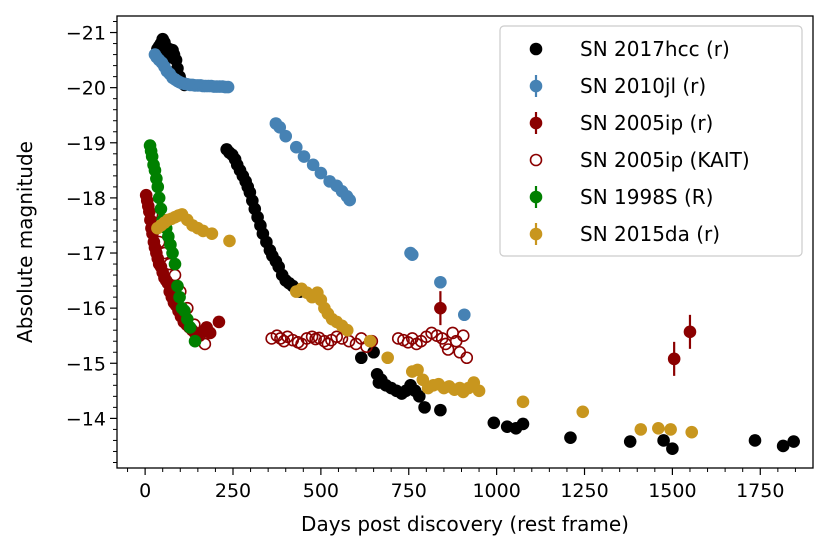  I want to click on y-axis-label: Absolute magnitude, so click(25, 242).